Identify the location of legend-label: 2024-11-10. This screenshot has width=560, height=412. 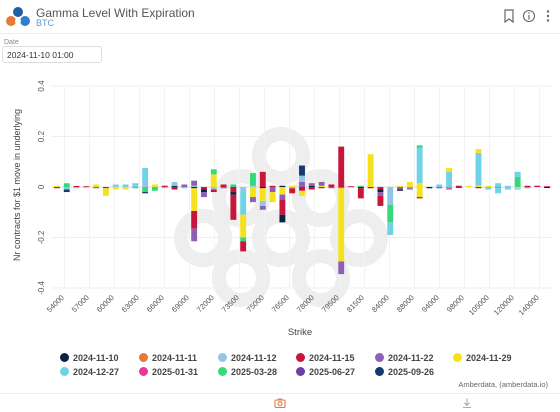
(96, 358).